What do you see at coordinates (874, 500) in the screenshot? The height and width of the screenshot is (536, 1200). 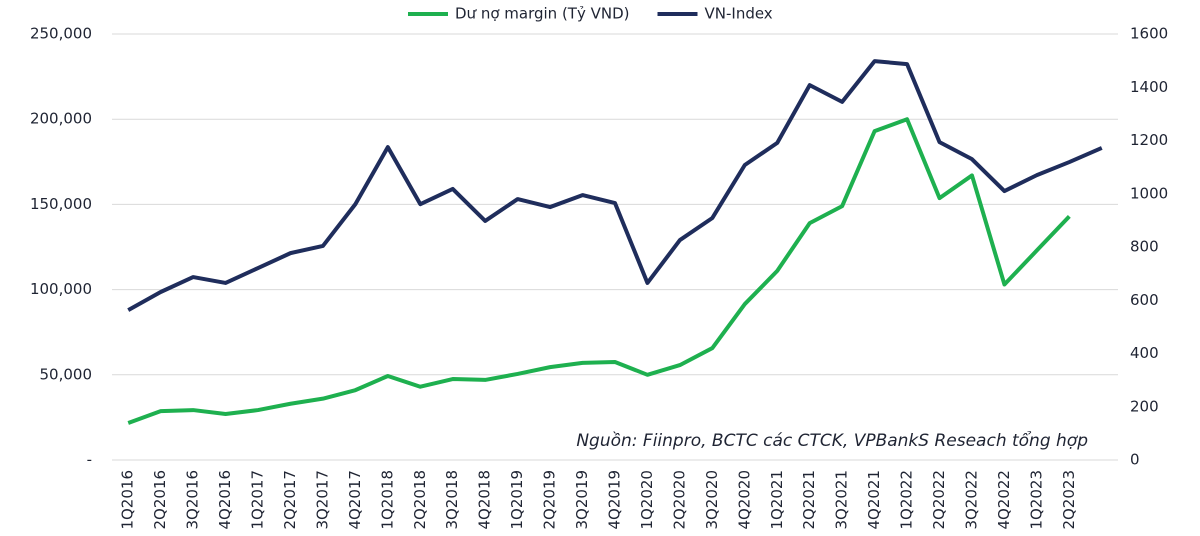 I see `x-tick-label: 4Q2021` at bounding box center [874, 500].